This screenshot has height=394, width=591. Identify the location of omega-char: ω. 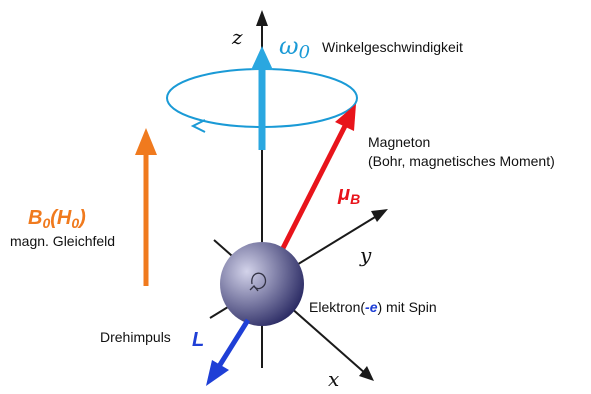
(289, 46).